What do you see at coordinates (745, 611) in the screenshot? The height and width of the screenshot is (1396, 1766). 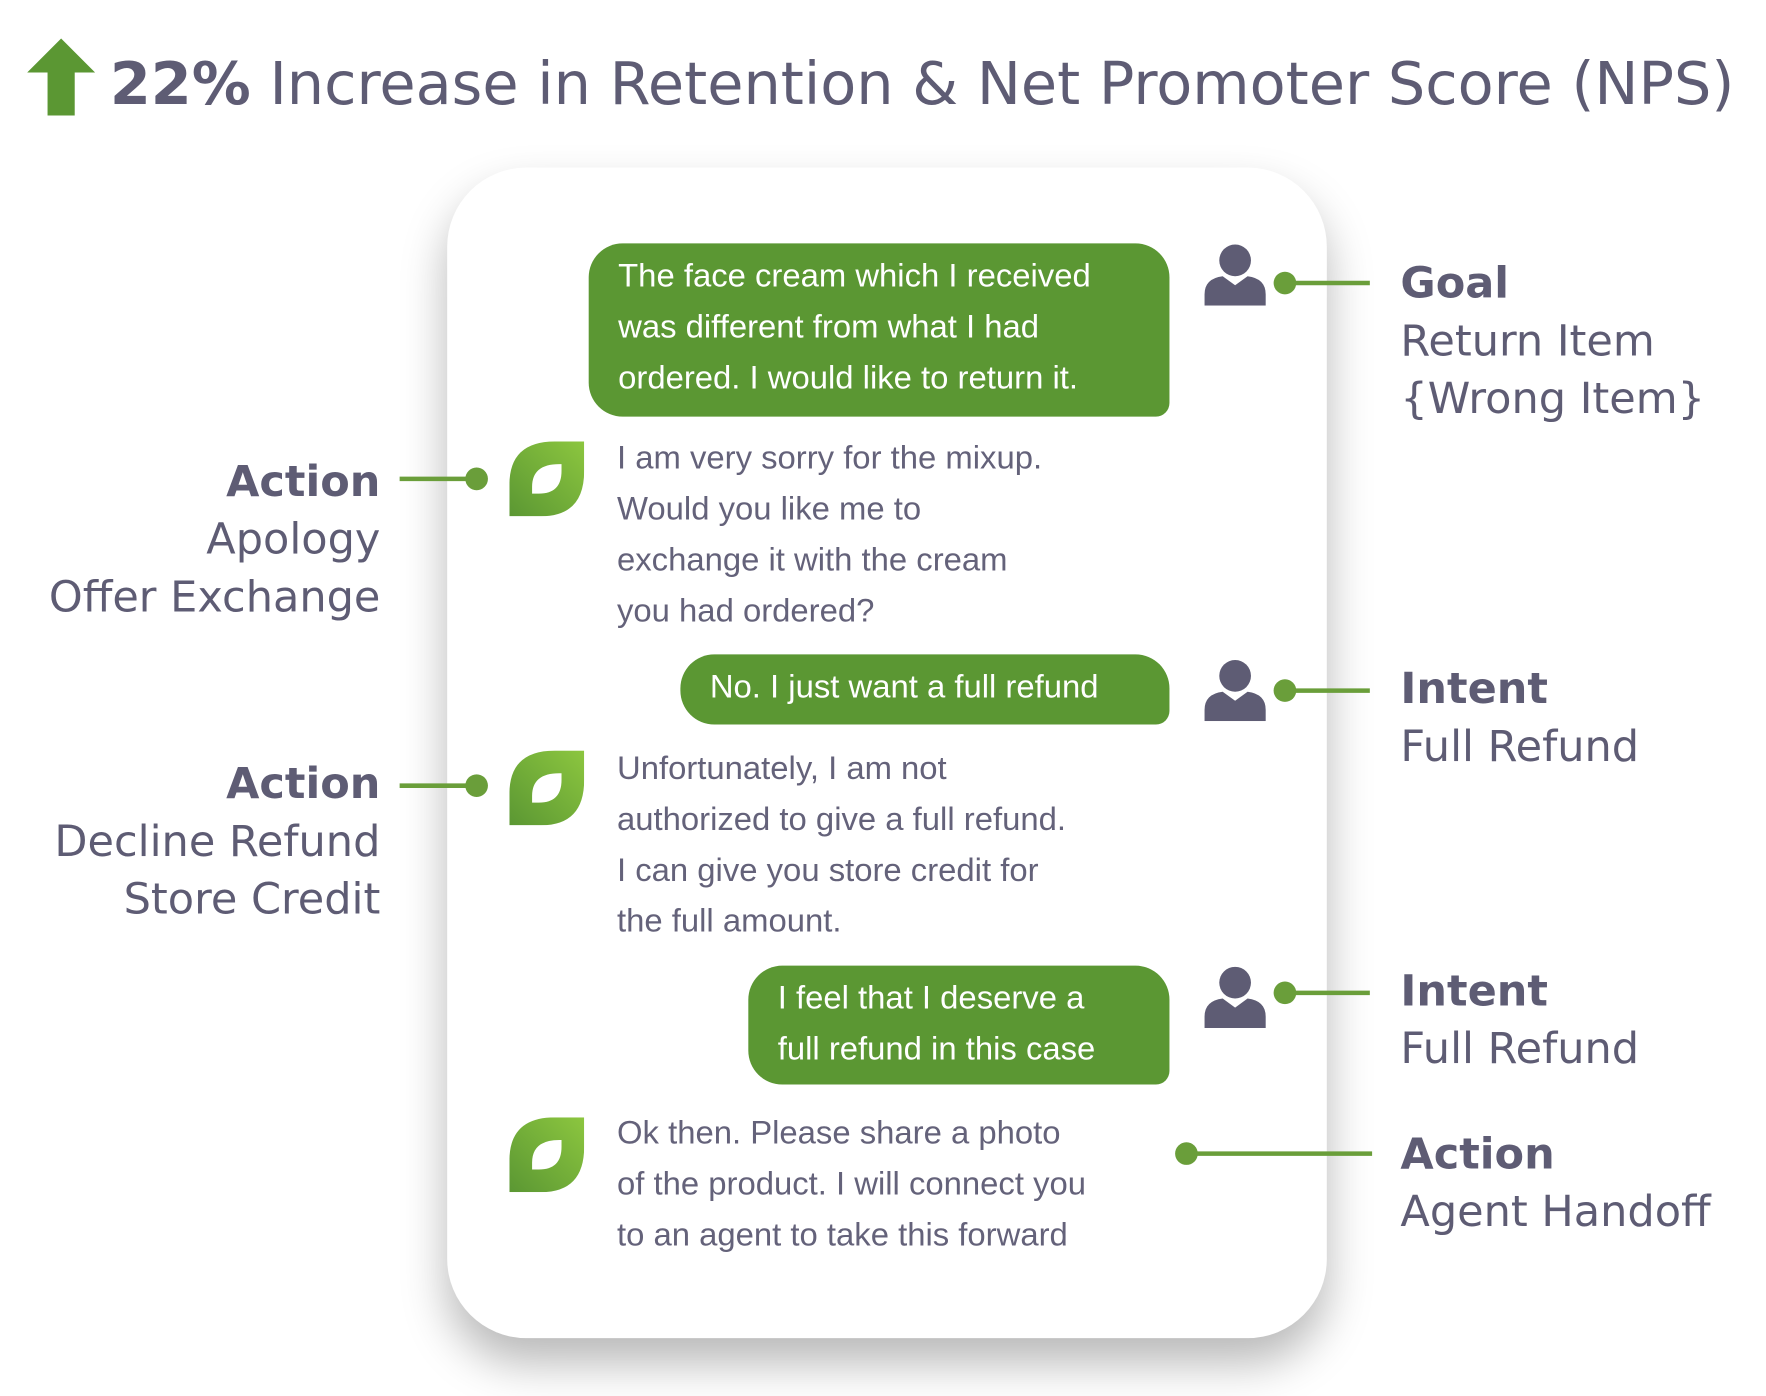 I see `bot-message-line: you had ordered?` at bounding box center [745, 611].